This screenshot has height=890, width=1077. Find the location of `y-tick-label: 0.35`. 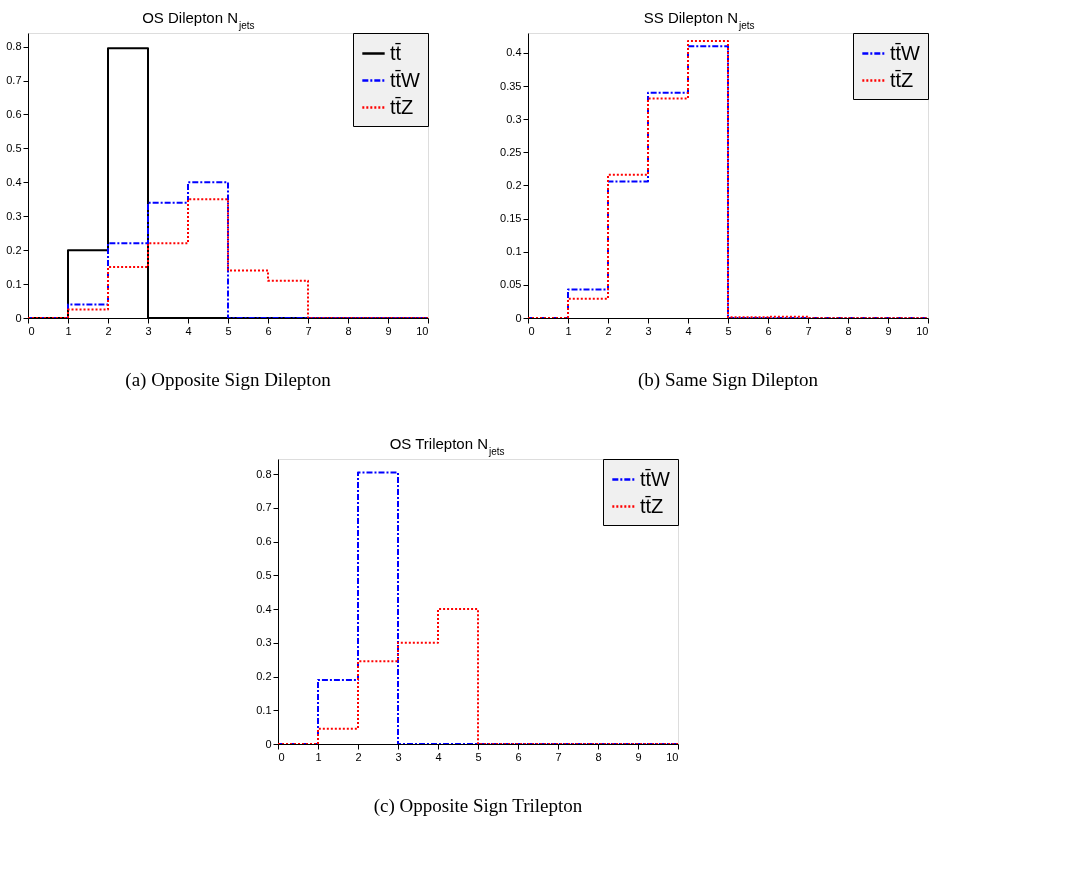

y-tick-label: 0.35 is located at coordinates (511, 85).